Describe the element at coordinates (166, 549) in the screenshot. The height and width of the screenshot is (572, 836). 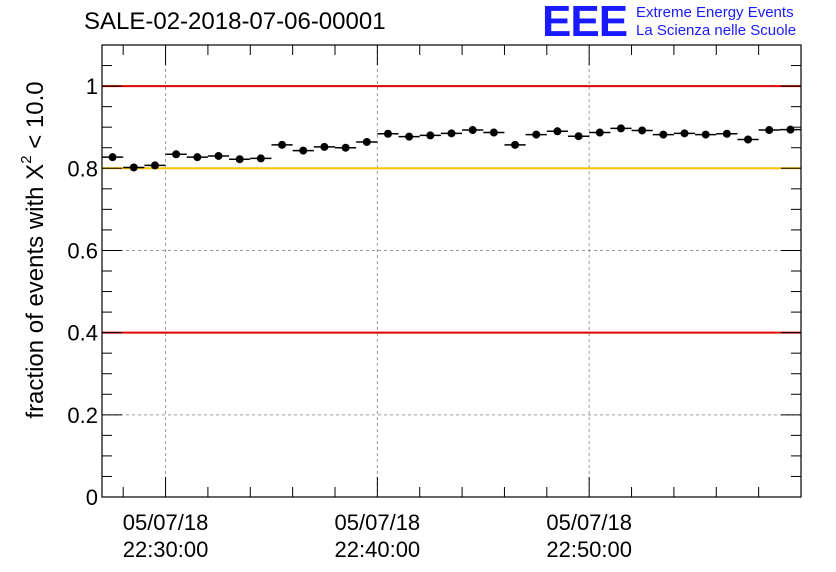
I see `x-tick-label-time: 22:30:00` at that location.